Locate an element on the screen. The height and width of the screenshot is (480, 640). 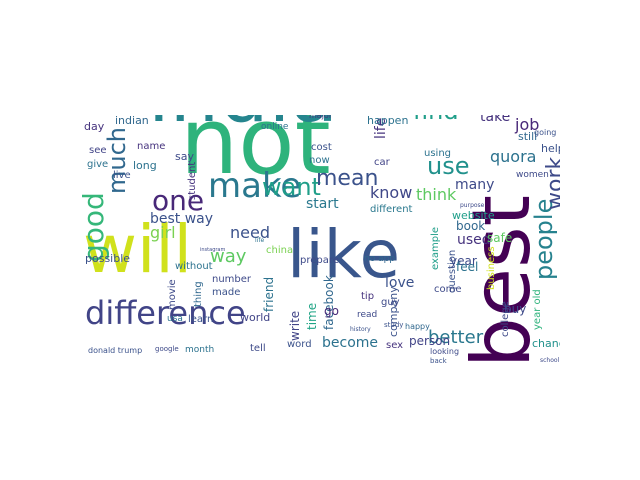
word-cloud-word: made is located at coordinates (226, 292).